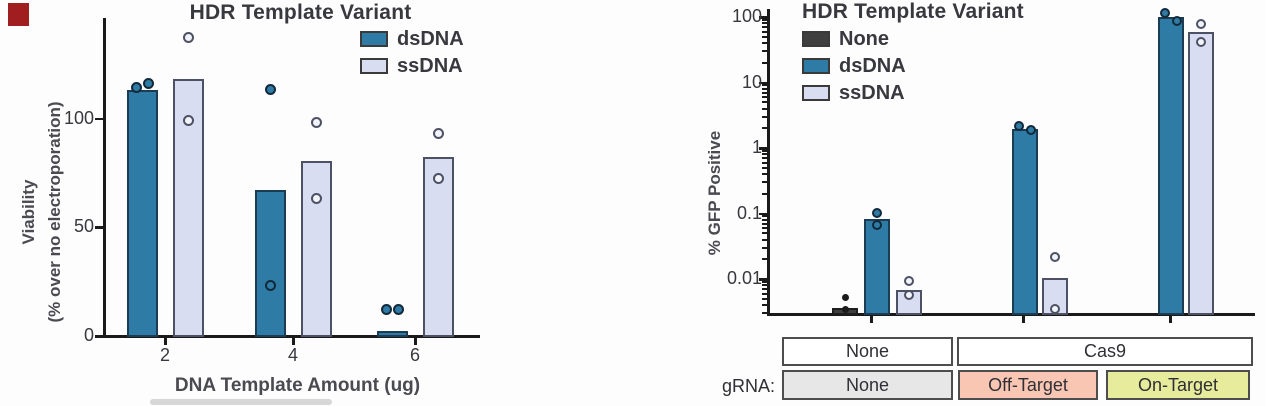 The image size is (1266, 406). What do you see at coordinates (714, 193) in the screenshot?
I see `y-axis-label: % GFP Positive` at bounding box center [714, 193].